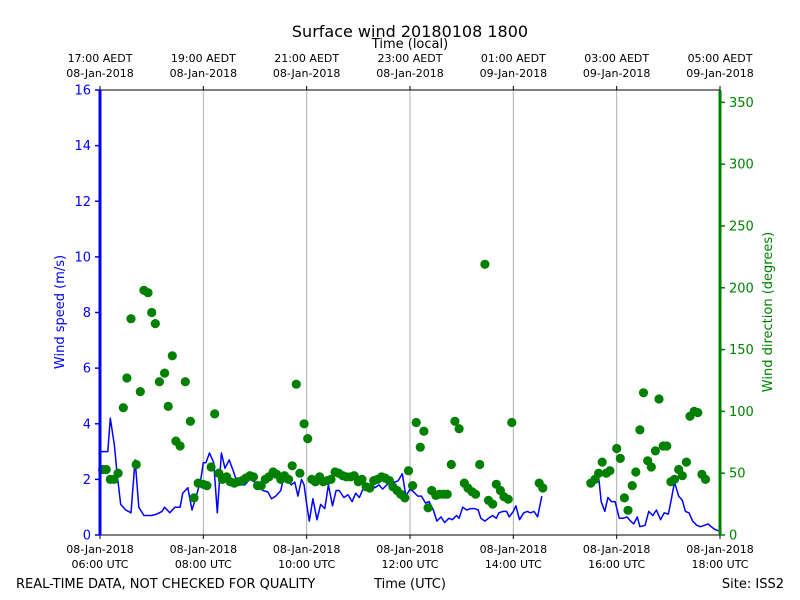 The height and width of the screenshot is (600, 800). What do you see at coordinates (737, 474) in the screenshot?
I see `right-tick-label: 50` at bounding box center [737, 474].